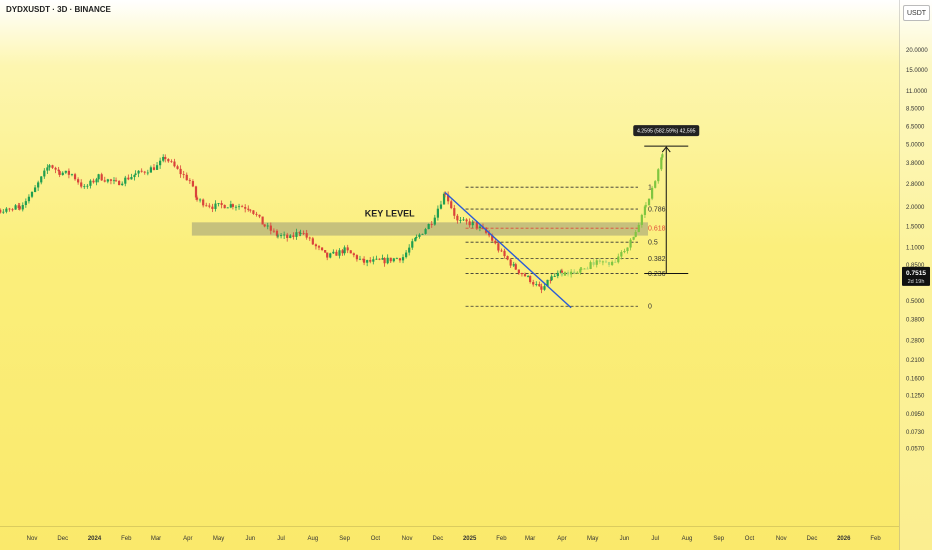 The height and width of the screenshot is (550, 932). Describe the element at coordinates (657, 229) in the screenshot. I see `fib-label: 0.618` at that location.